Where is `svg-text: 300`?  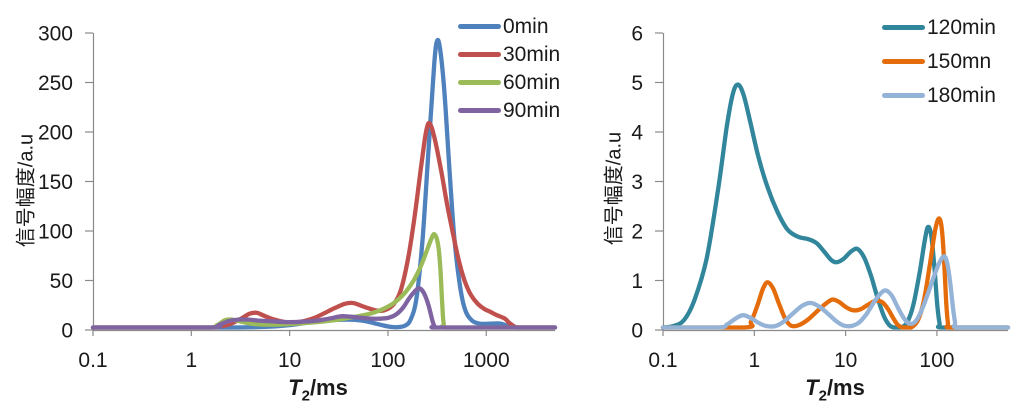 svg-text: 300 is located at coordinates (55, 34).